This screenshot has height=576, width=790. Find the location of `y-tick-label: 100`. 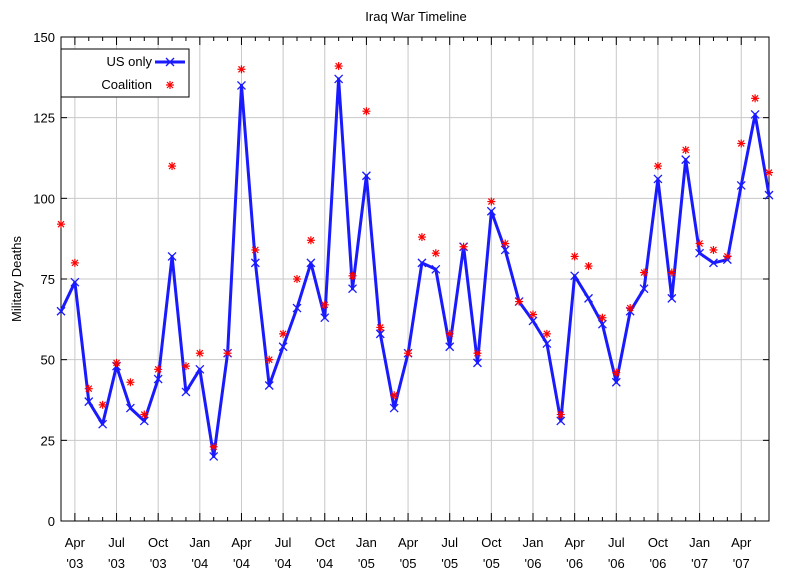

y-tick-label: 100 is located at coordinates (44, 198).